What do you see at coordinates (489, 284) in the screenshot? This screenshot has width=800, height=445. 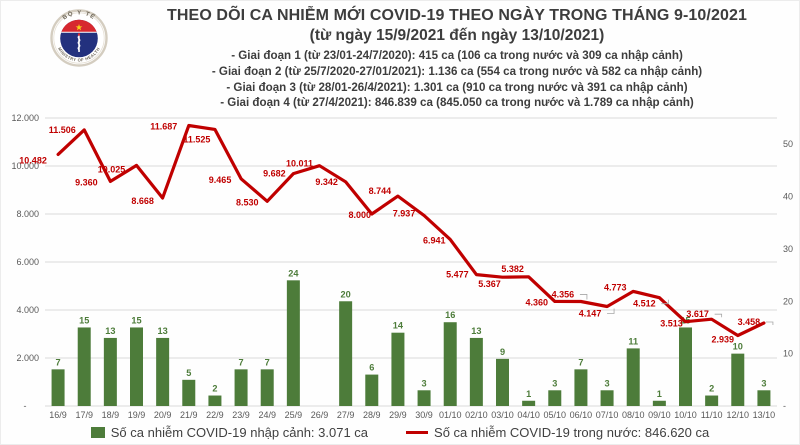 I see `line-label: 5.367` at bounding box center [489, 284].